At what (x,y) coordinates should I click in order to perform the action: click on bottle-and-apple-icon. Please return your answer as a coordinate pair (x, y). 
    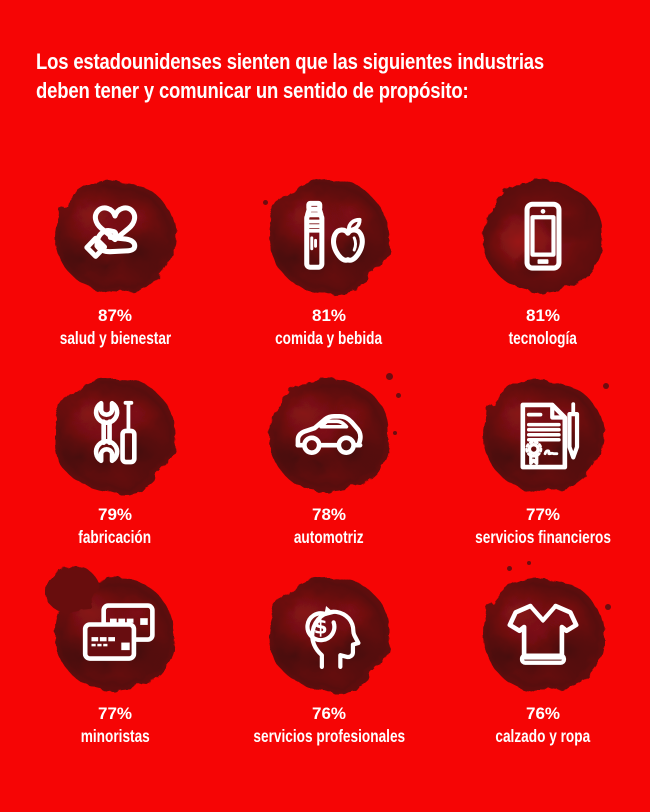
    Looking at the image, I should click on (334, 235).